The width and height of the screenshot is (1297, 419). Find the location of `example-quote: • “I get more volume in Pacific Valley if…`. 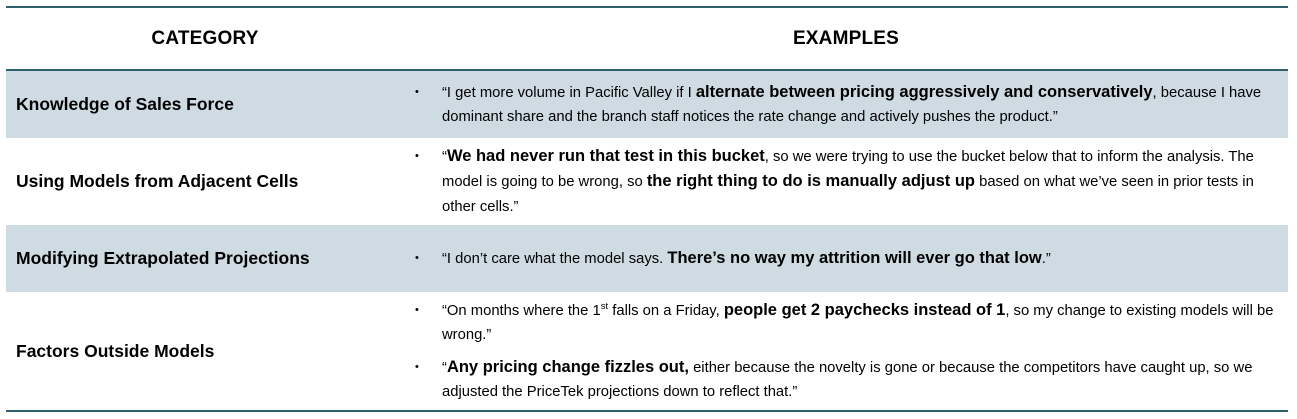

example-quote: • “I get more volume in Pacific Valley if… is located at coordinates (847, 105).